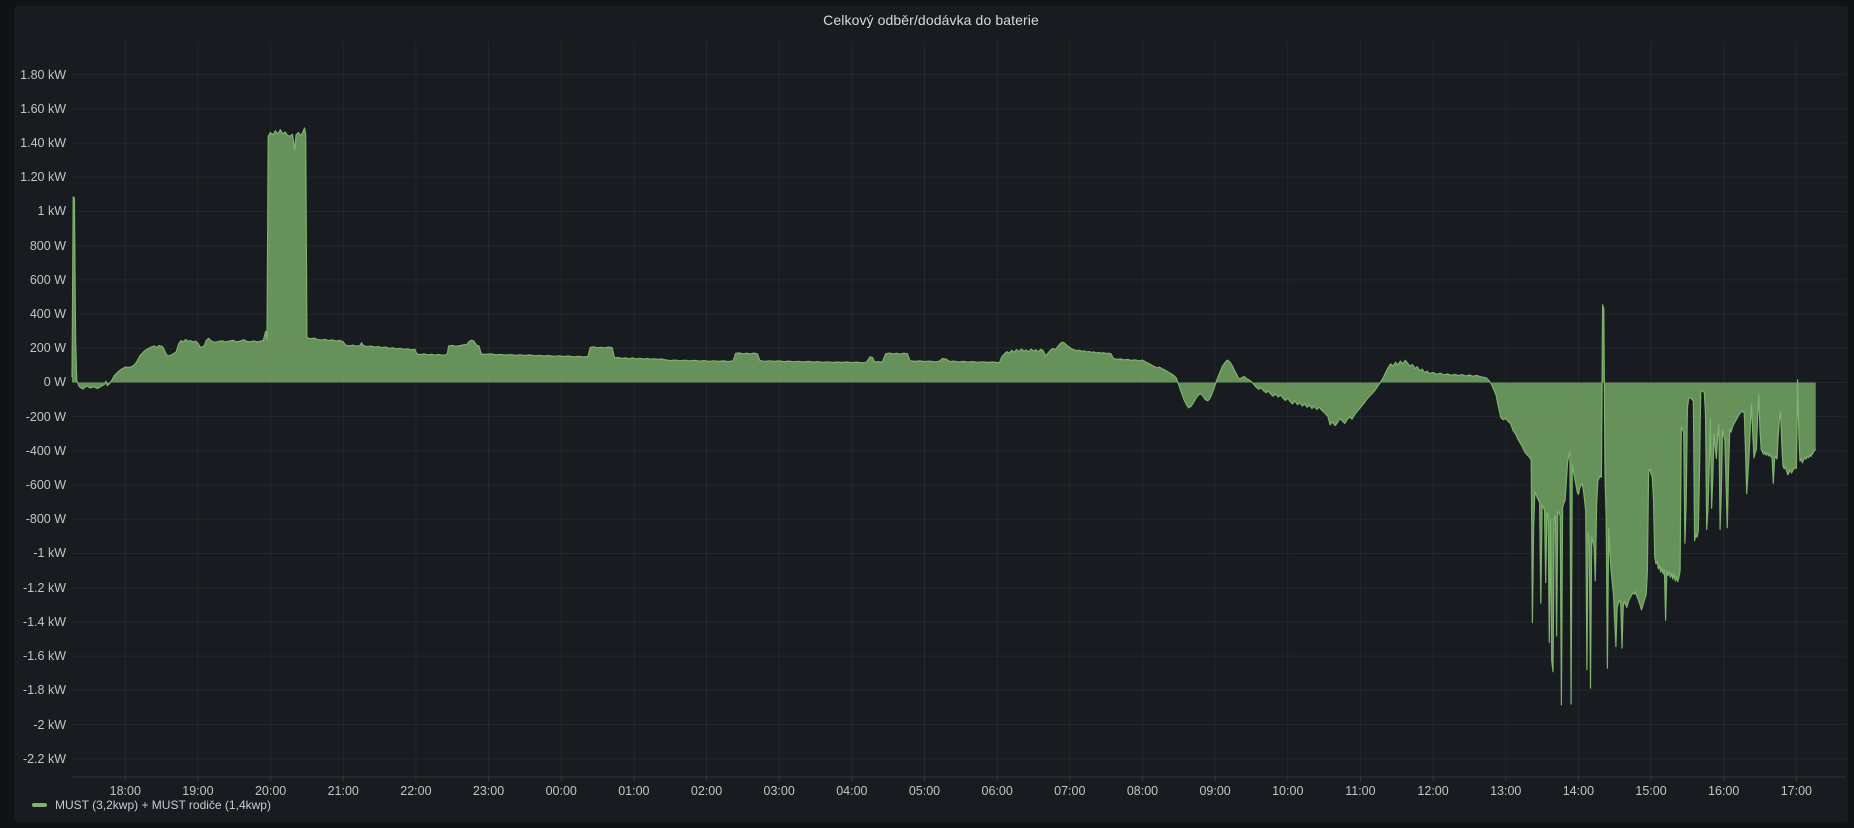 This screenshot has width=1854, height=828. What do you see at coordinates (924, 791) in the screenshot?
I see `x-tick-label: 05:00` at bounding box center [924, 791].